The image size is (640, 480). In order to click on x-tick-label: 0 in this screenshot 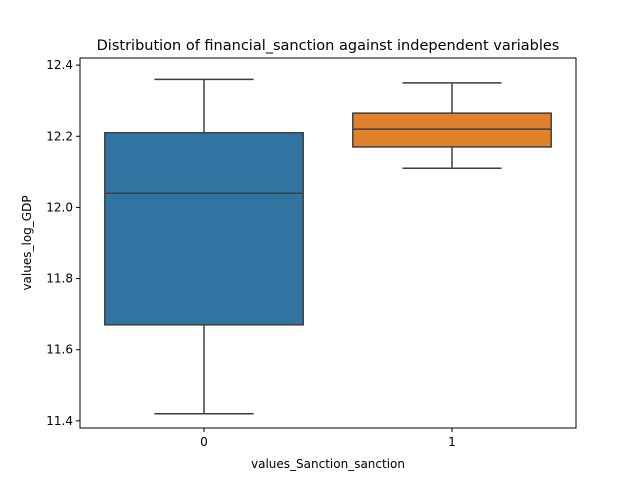, I will do `click(204, 442)`.